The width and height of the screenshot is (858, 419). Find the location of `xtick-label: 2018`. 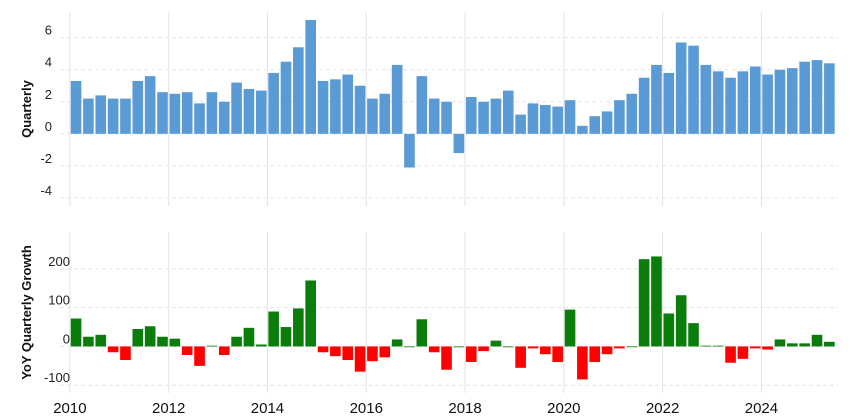

xtick-label: 2018 is located at coordinates (464, 408).